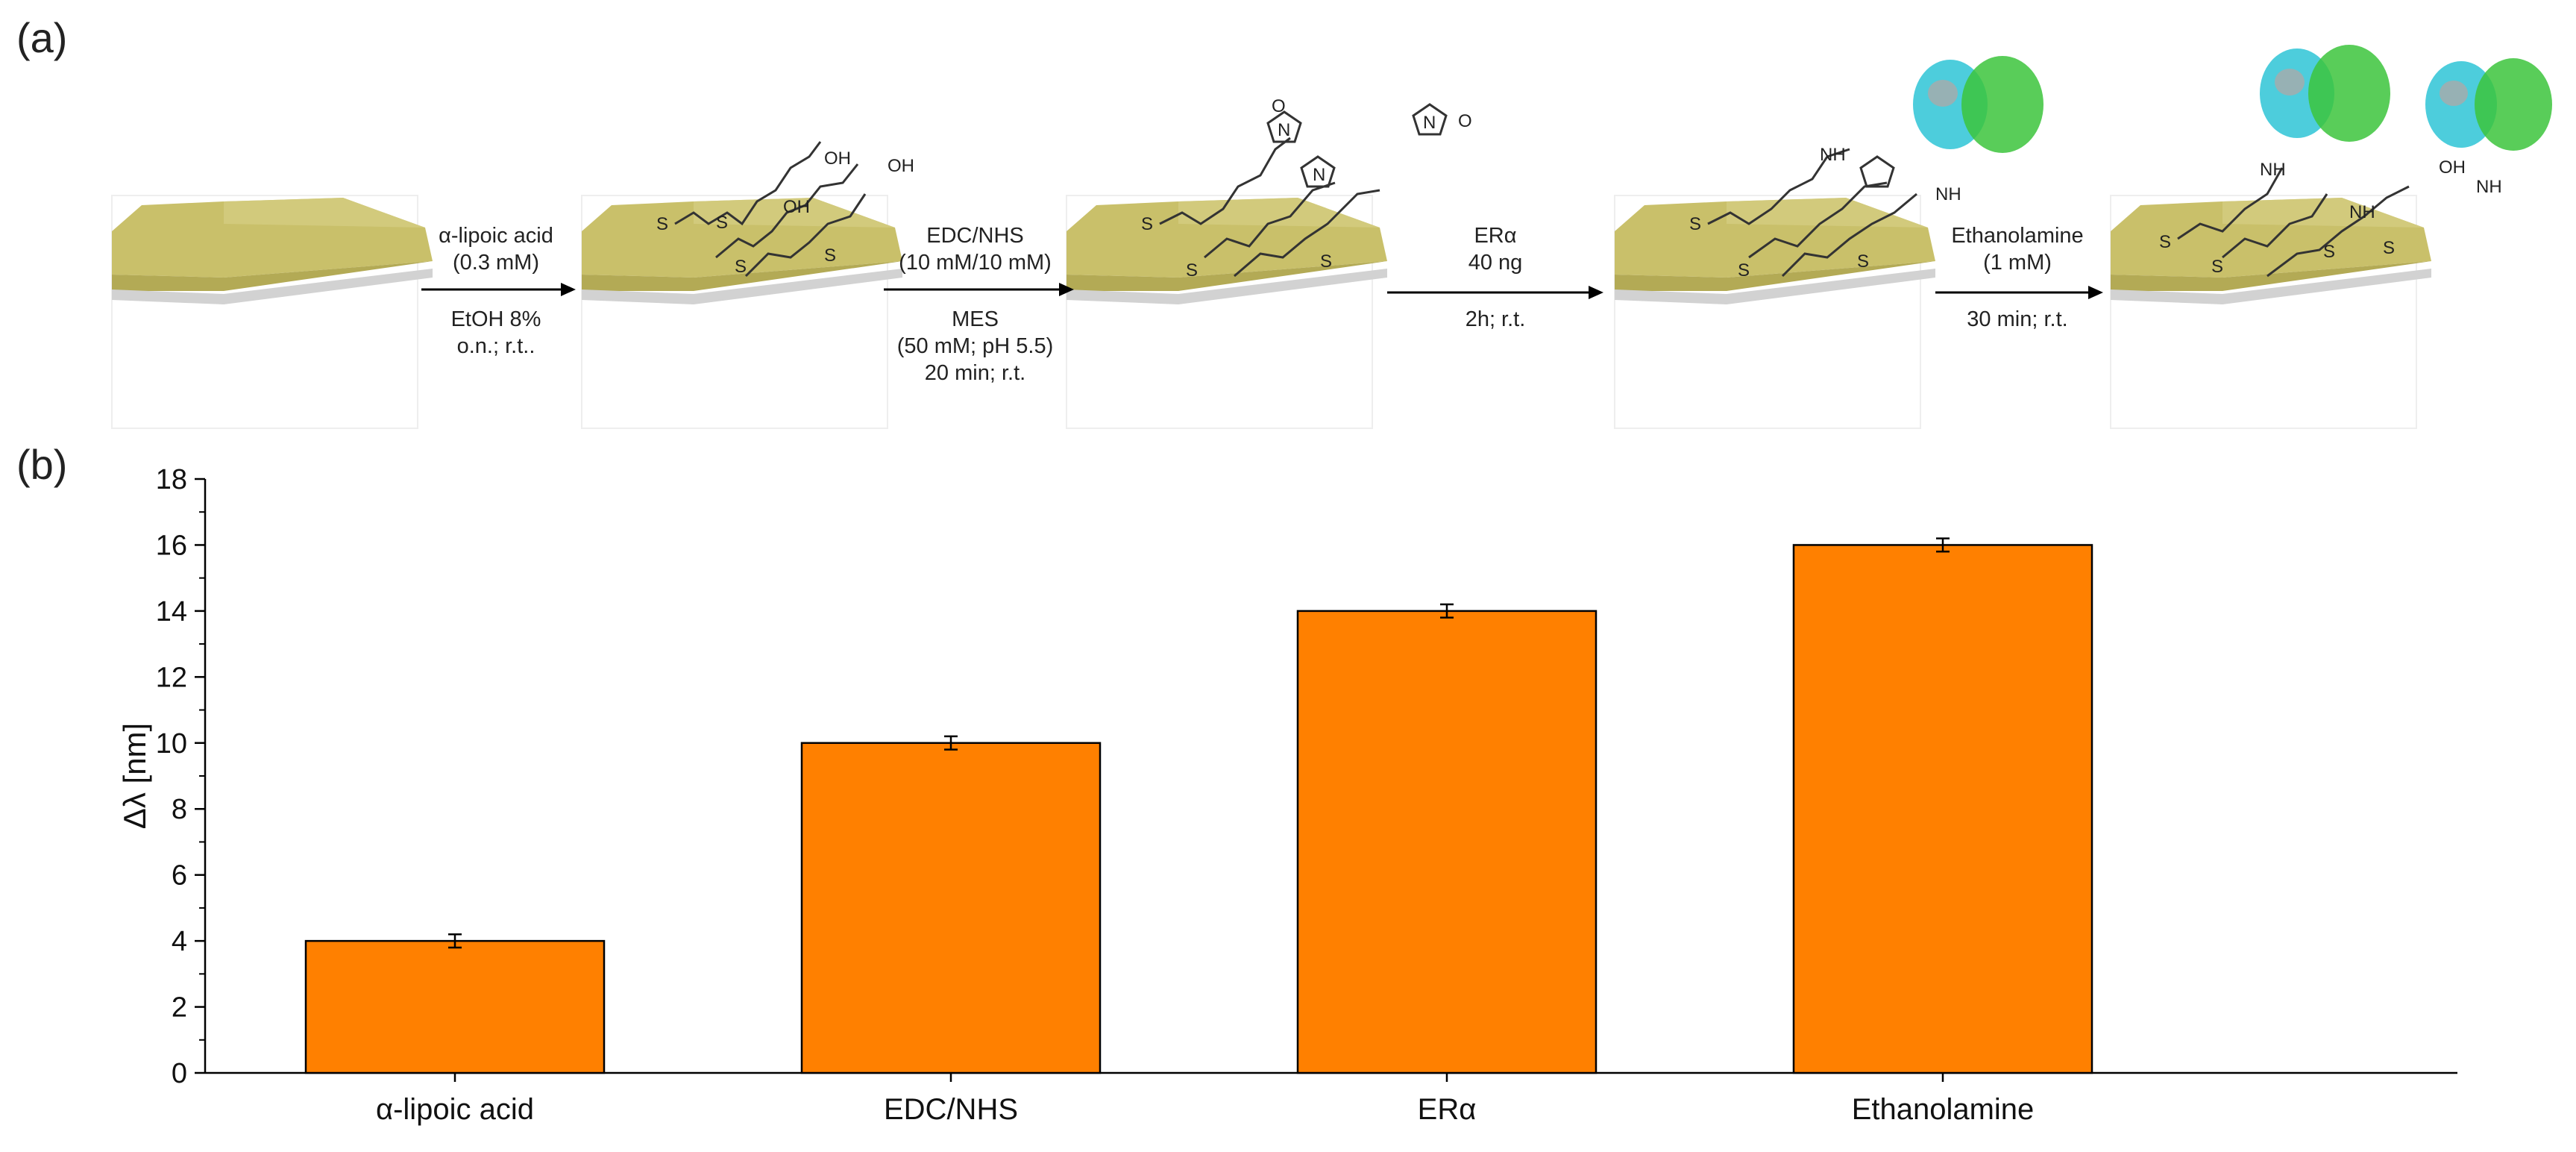 Image resolution: width=2576 pixels, height=1152 pixels. I want to click on step3-reagent: ERα, so click(1496, 236).